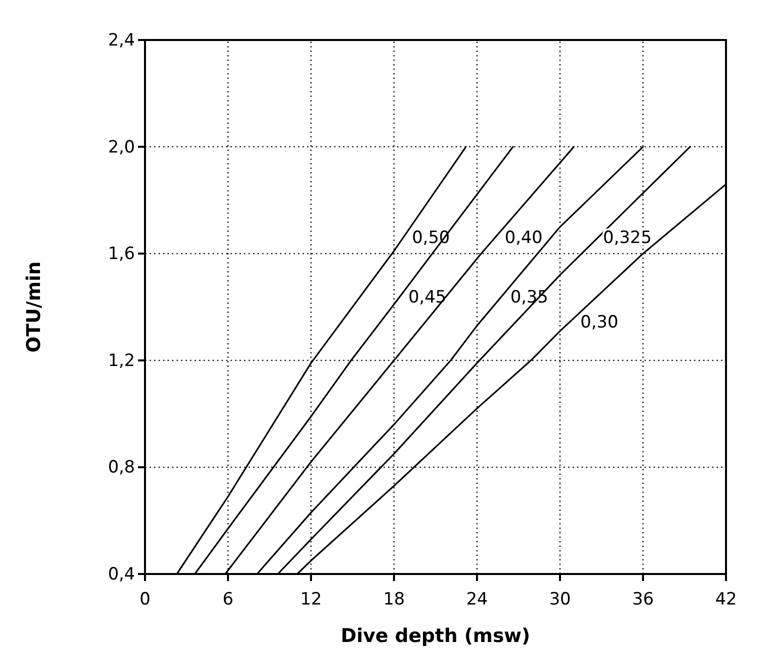 This screenshot has height=664, width=766. I want to click on x-tick-label: 36, so click(643, 599).